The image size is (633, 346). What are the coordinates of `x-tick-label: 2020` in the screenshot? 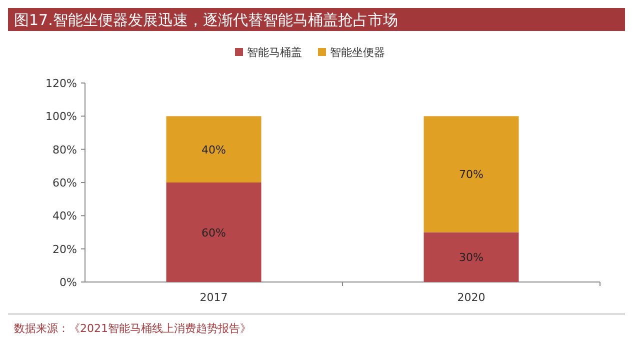 It's located at (471, 297).